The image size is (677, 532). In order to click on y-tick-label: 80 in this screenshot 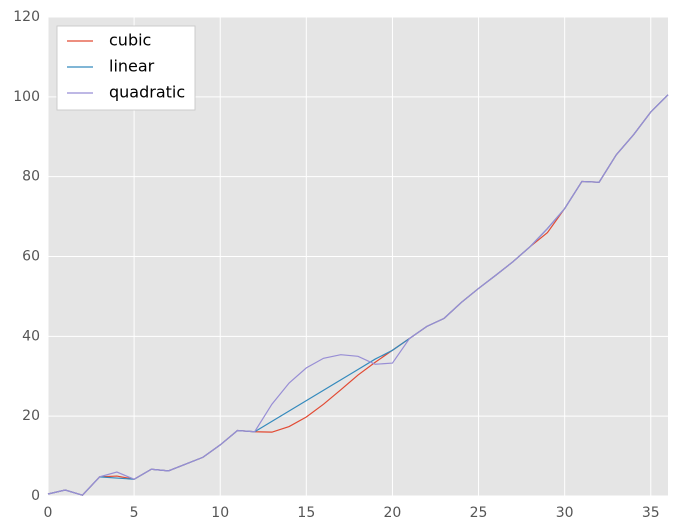, I will do `click(31, 177)`.